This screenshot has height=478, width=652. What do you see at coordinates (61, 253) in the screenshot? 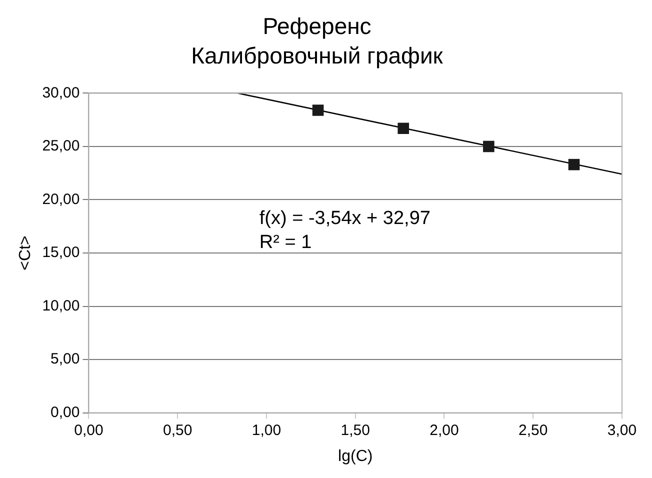
I see `y-tick-label: 15,00` at bounding box center [61, 253].